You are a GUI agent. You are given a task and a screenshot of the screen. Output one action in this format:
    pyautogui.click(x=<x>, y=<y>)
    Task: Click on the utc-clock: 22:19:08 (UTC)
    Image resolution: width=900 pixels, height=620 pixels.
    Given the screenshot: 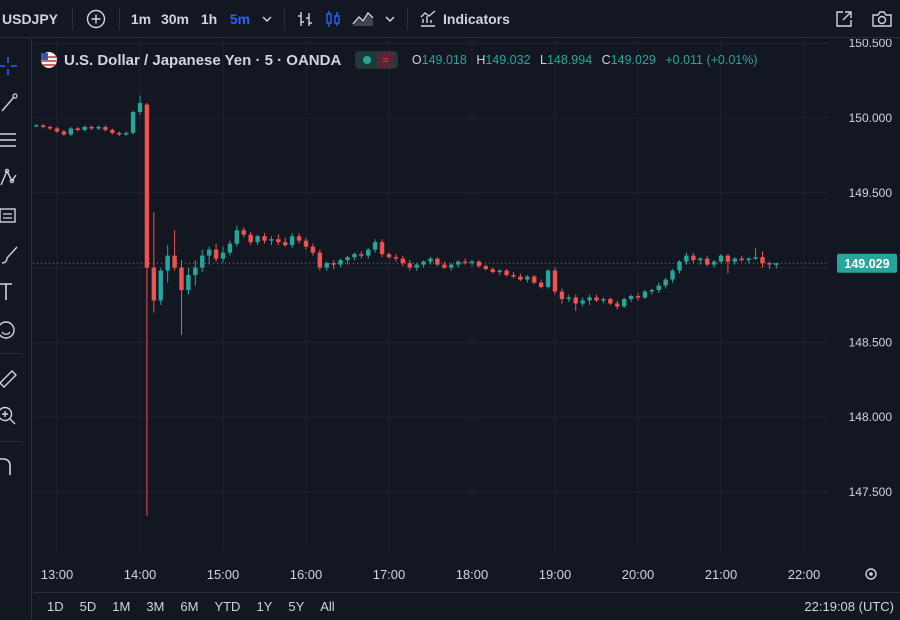 What is the action you would take?
    pyautogui.click(x=849, y=606)
    